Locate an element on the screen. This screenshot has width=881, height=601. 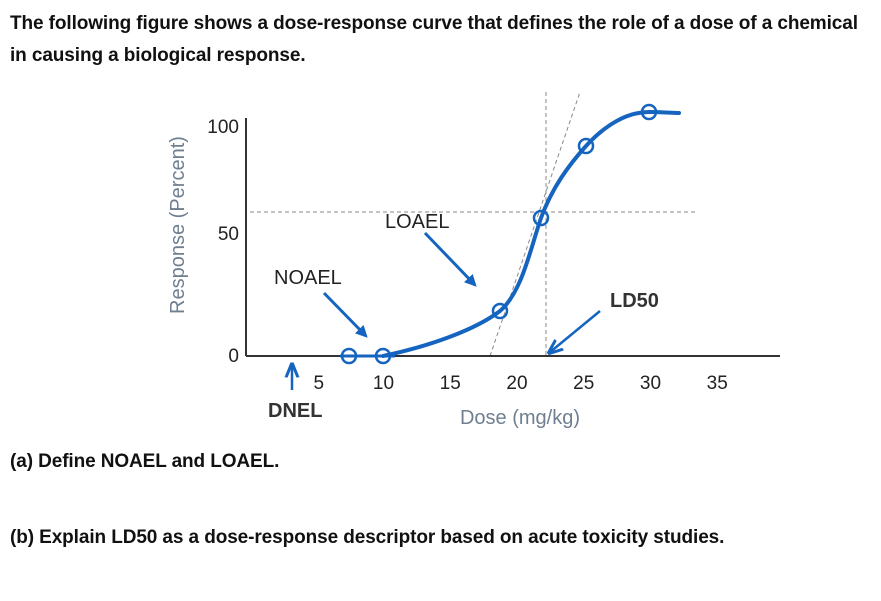
loael-arrow is located at coordinates (450, 259).